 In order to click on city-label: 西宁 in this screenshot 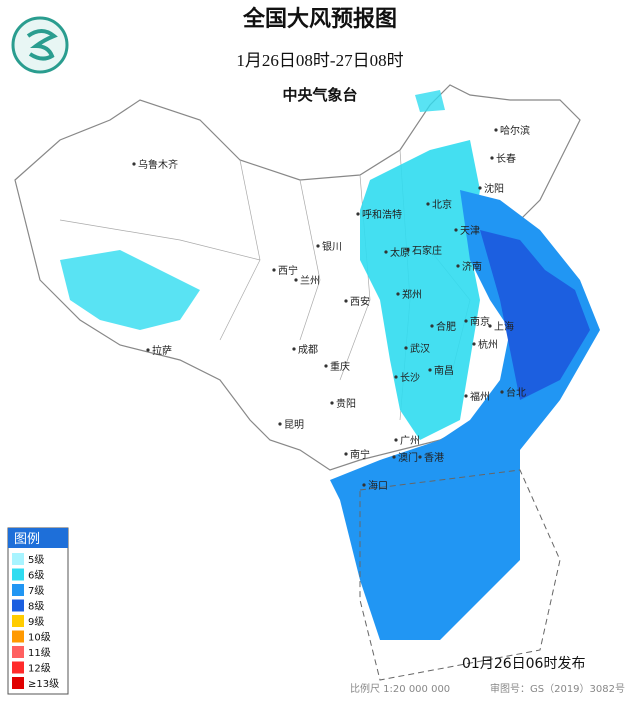, I will do `click(288, 270)`.